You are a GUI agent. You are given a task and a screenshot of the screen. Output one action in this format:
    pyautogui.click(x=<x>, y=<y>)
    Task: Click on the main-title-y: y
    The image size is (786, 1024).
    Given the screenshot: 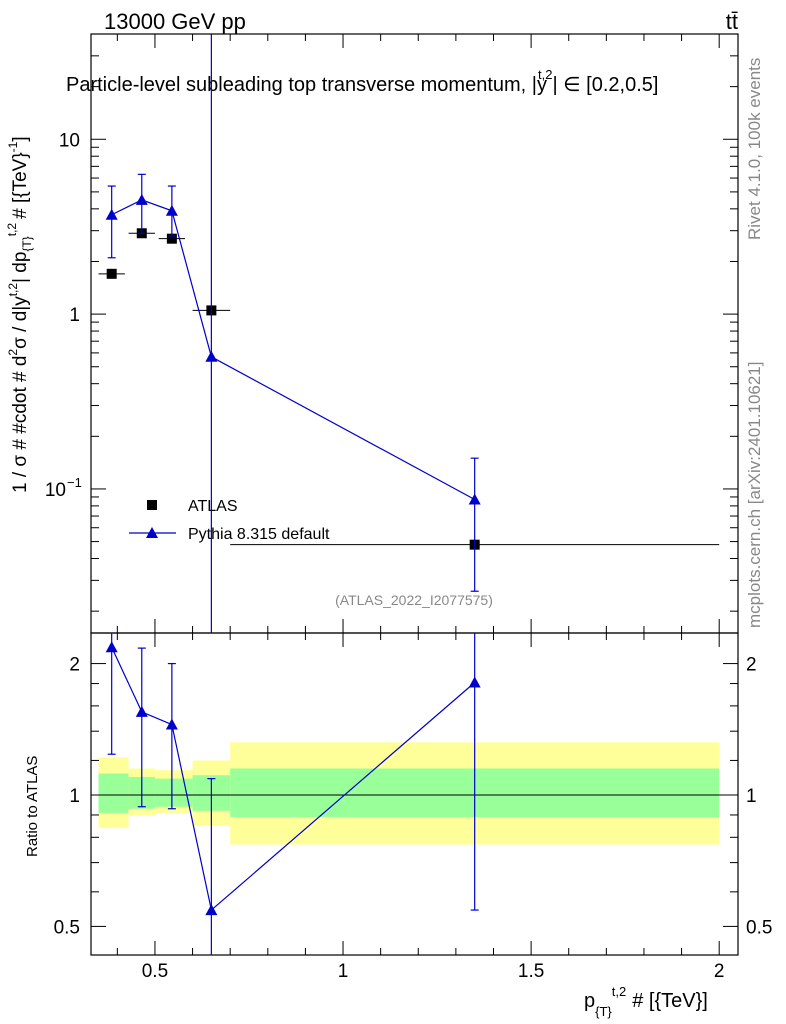 What is the action you would take?
    pyautogui.click(x=542, y=85)
    